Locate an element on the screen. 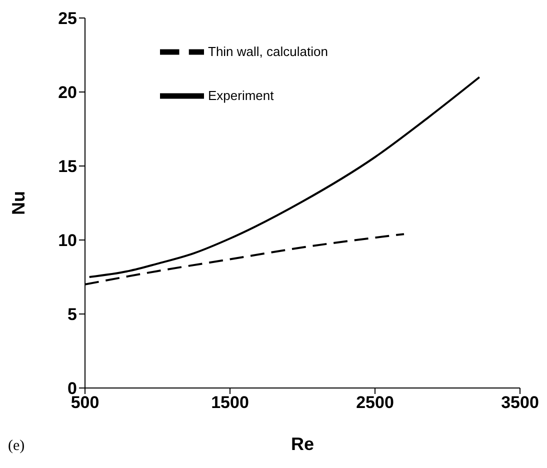 Image resolution: width=547 pixels, height=468 pixels. text: (e) is located at coordinates (16, 446).